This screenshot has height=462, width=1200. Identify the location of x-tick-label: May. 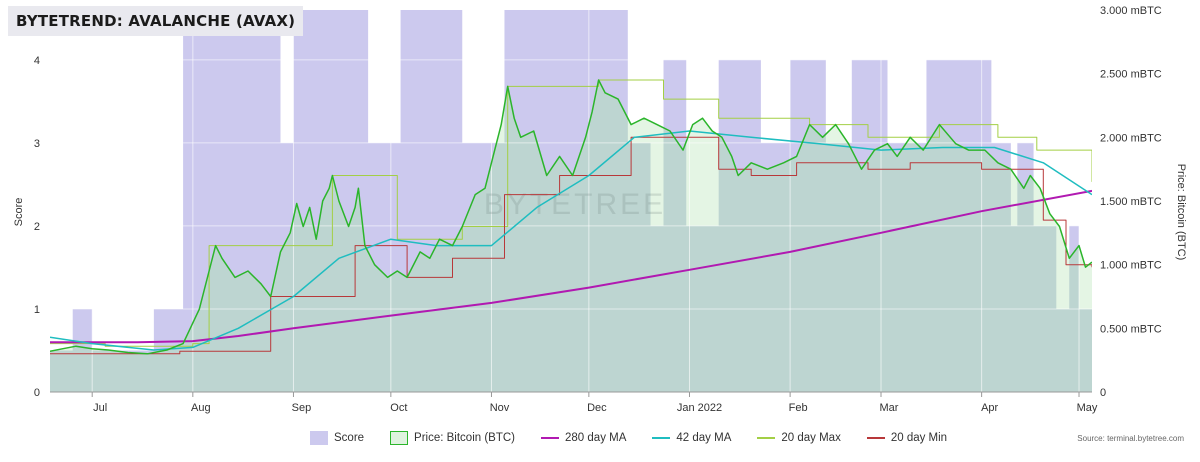
(1087, 408).